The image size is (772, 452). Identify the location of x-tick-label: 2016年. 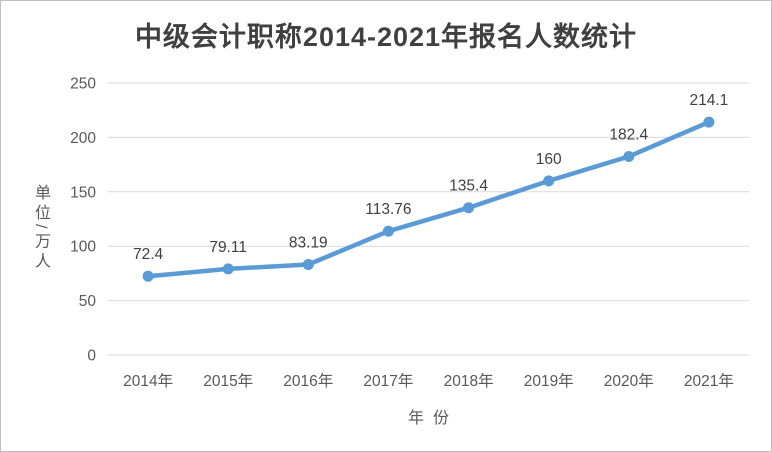
(308, 381).